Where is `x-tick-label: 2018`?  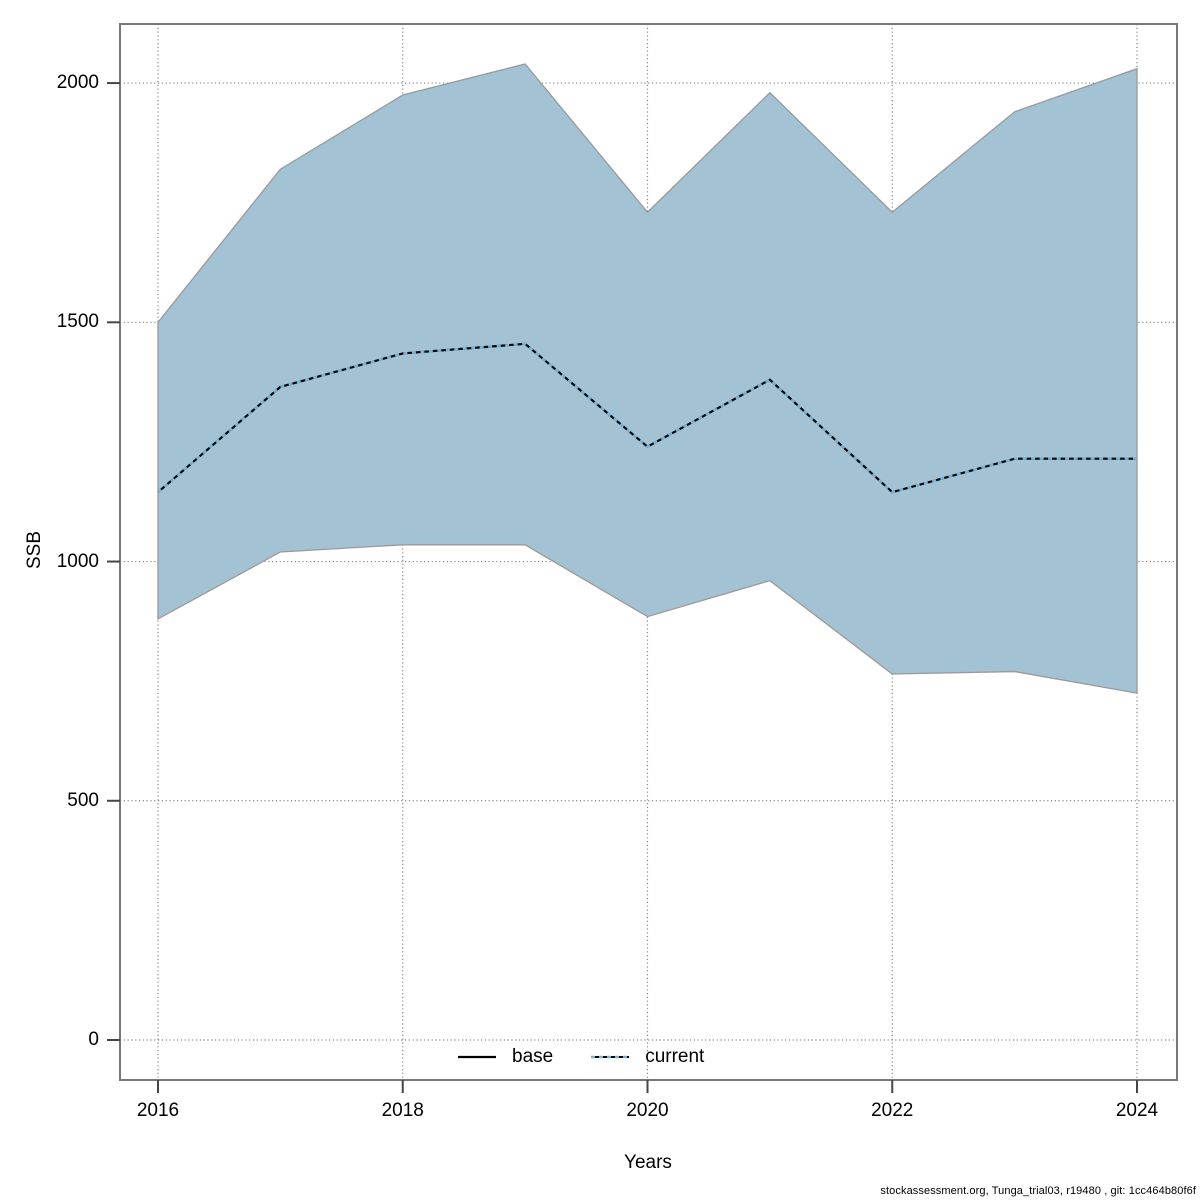
x-tick-label: 2018 is located at coordinates (402, 1110).